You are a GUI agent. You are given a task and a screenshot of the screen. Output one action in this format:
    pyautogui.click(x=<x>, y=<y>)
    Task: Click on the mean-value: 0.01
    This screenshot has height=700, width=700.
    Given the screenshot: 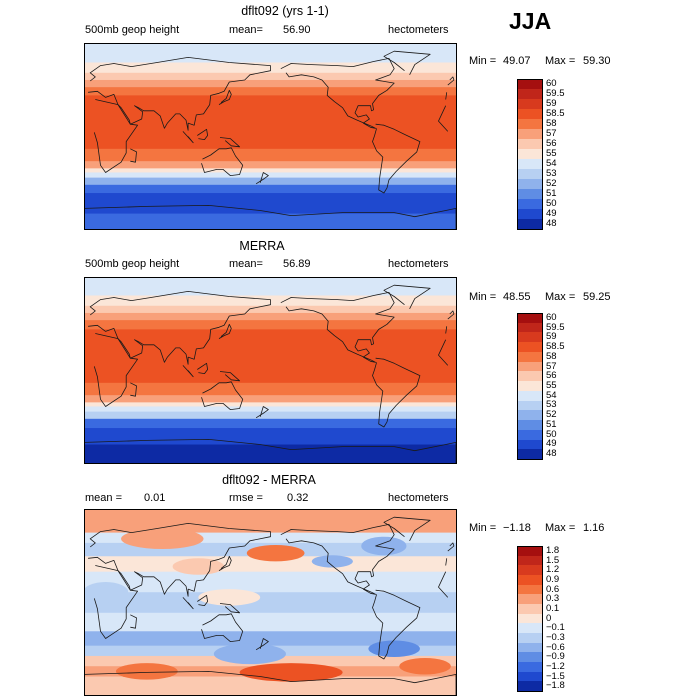 What is the action you would take?
    pyautogui.click(x=155, y=498)
    